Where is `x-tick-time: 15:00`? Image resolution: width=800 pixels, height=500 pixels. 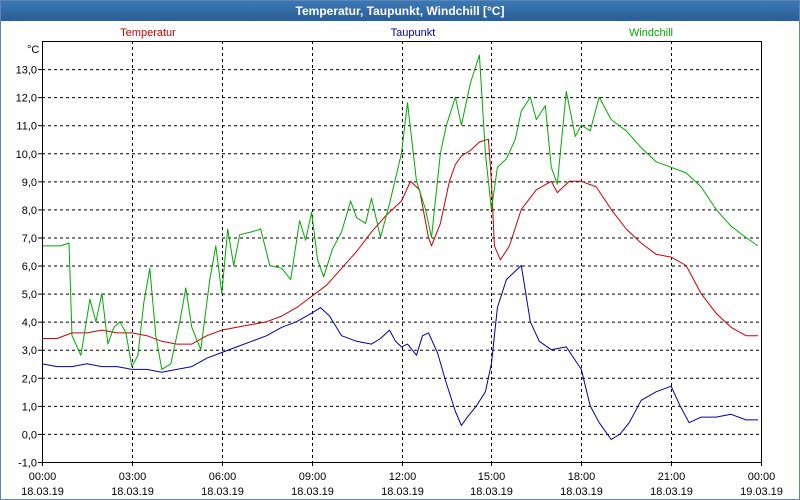 x-tick-time: 15:00 is located at coordinates (492, 477).